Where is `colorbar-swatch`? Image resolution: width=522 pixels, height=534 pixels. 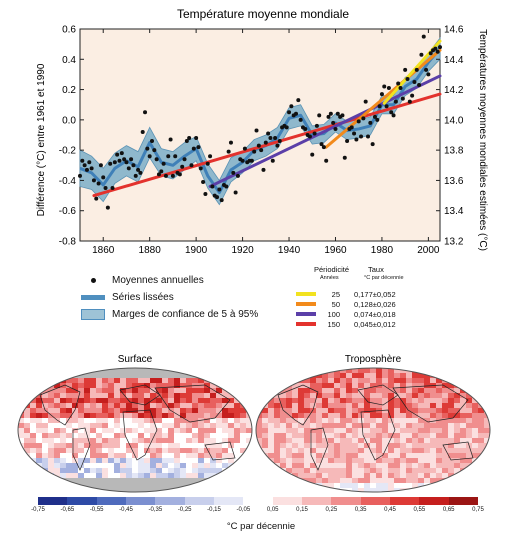 colorbar-swatch is located at coordinates (53, 501).